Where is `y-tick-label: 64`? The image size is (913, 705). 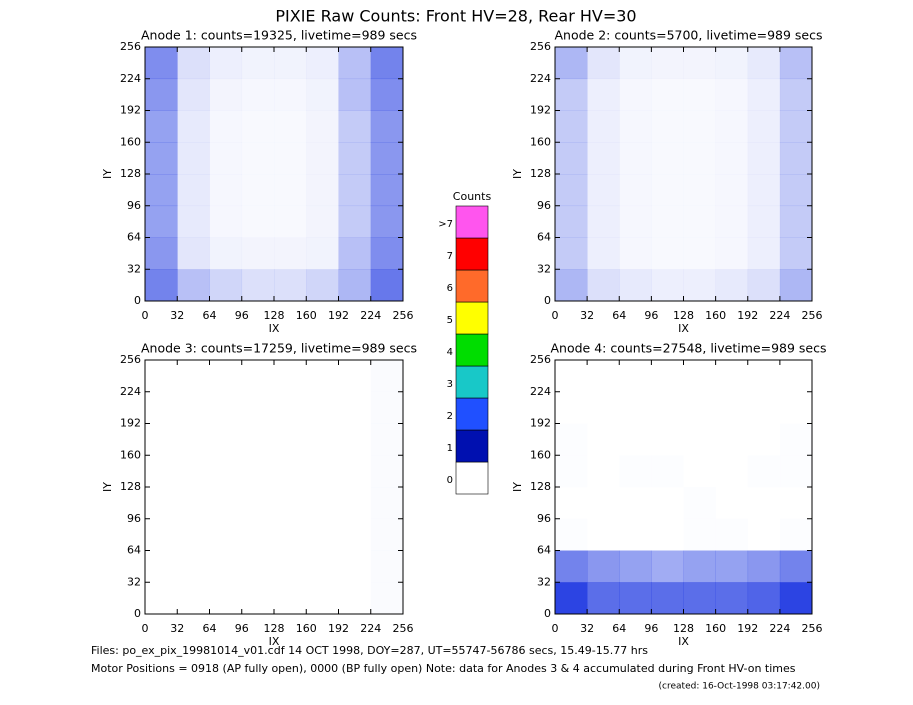 y-tick-label: 64 is located at coordinates (544, 237).